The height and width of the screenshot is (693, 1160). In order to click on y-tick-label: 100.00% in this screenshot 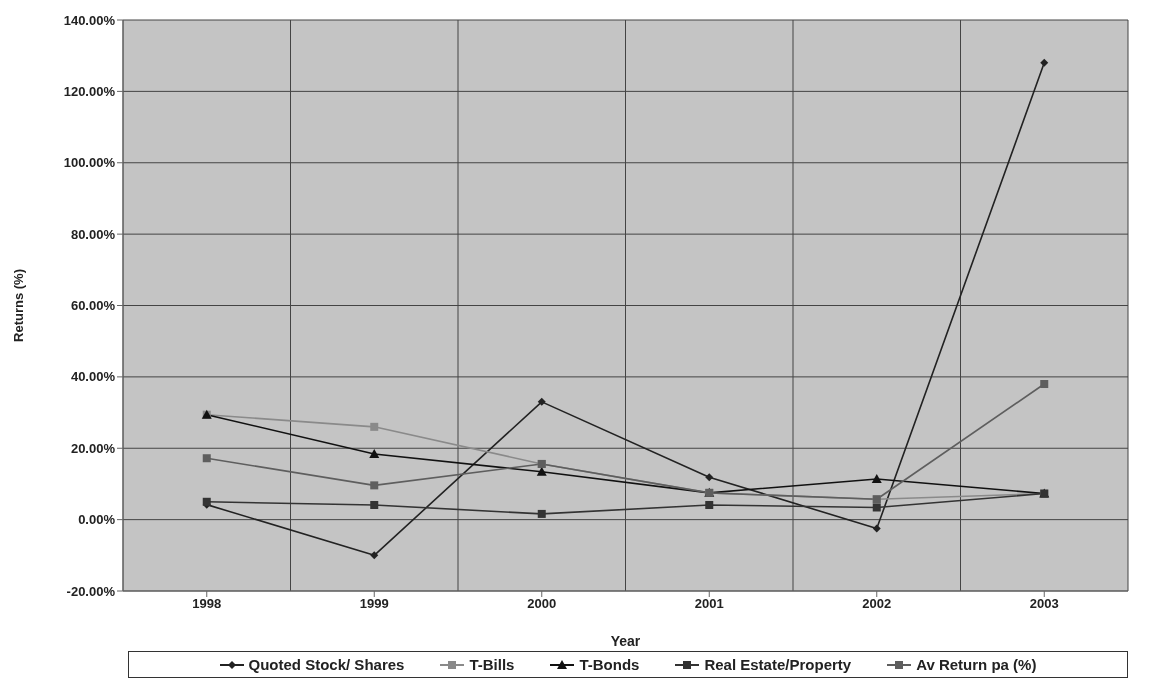, I will do `click(89, 163)`.